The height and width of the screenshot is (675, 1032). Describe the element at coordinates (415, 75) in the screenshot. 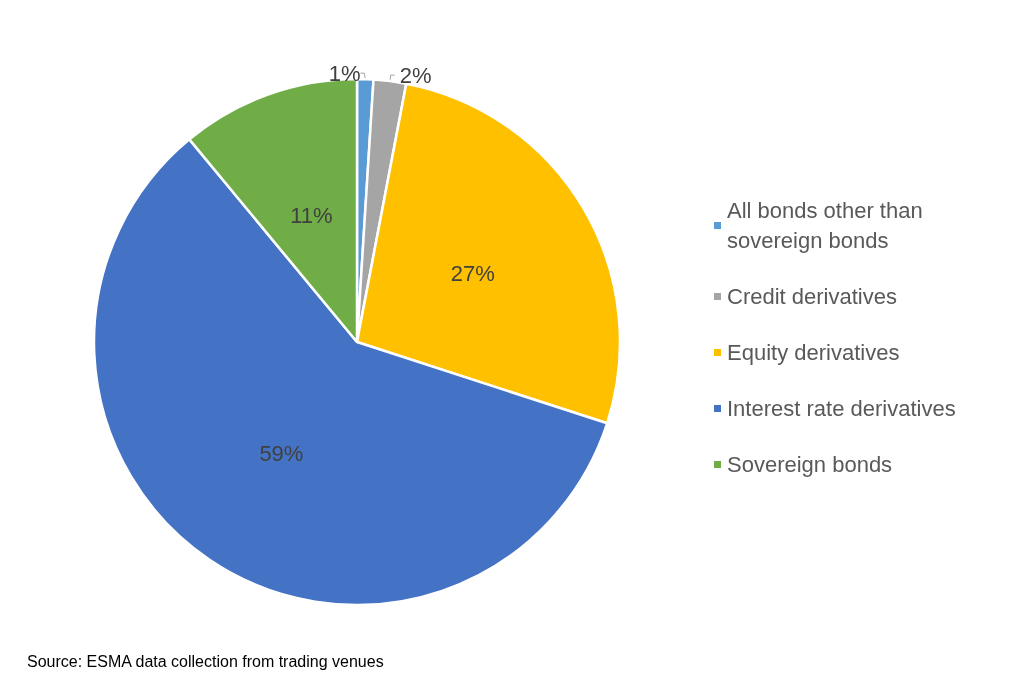

I see `data-label: 2%` at that location.